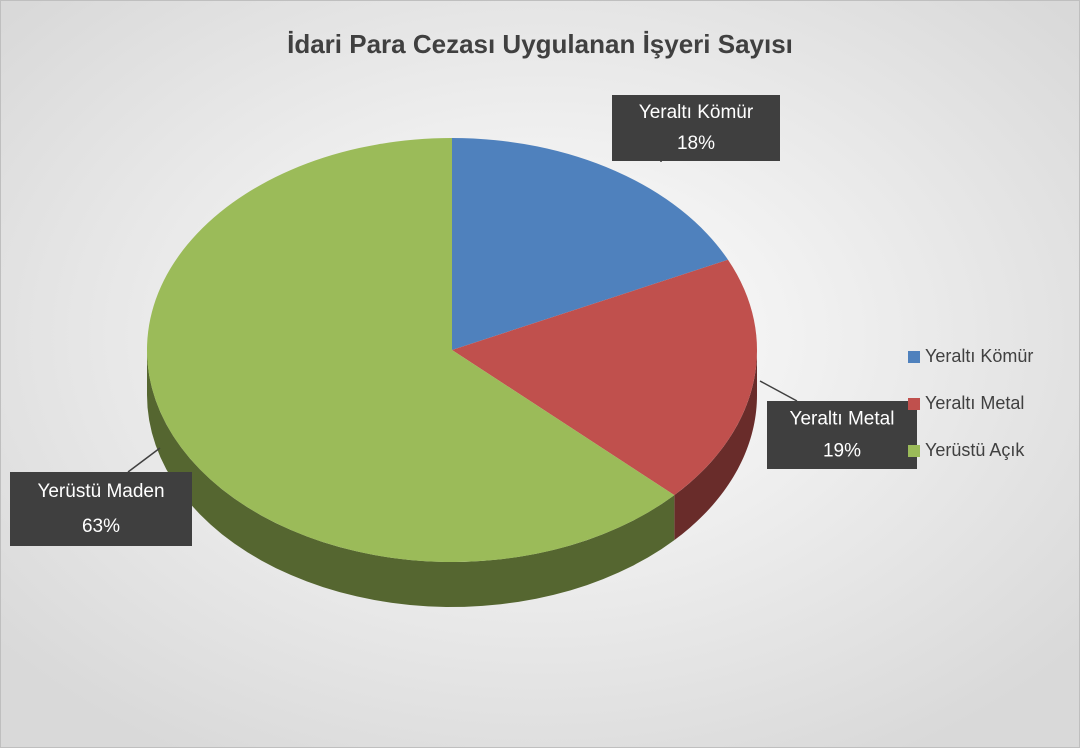 The width and height of the screenshot is (1080, 753). Describe the element at coordinates (696, 112) in the screenshot. I see `data-label-name: Yeraltı Kömür` at that location.